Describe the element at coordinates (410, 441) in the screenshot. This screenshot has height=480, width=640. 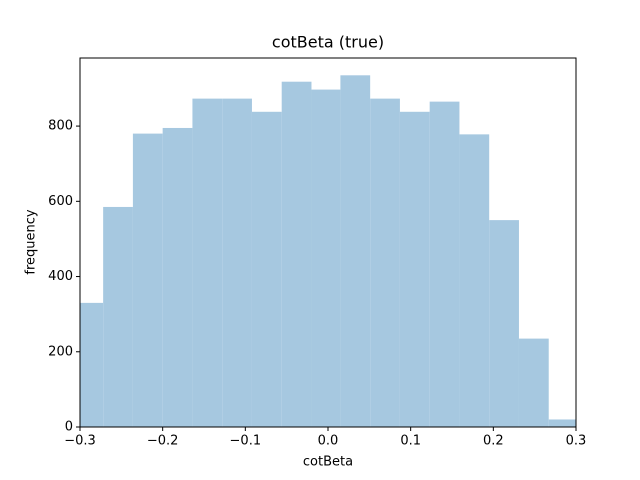
I see `x-tick-label: 0.1` at that location.